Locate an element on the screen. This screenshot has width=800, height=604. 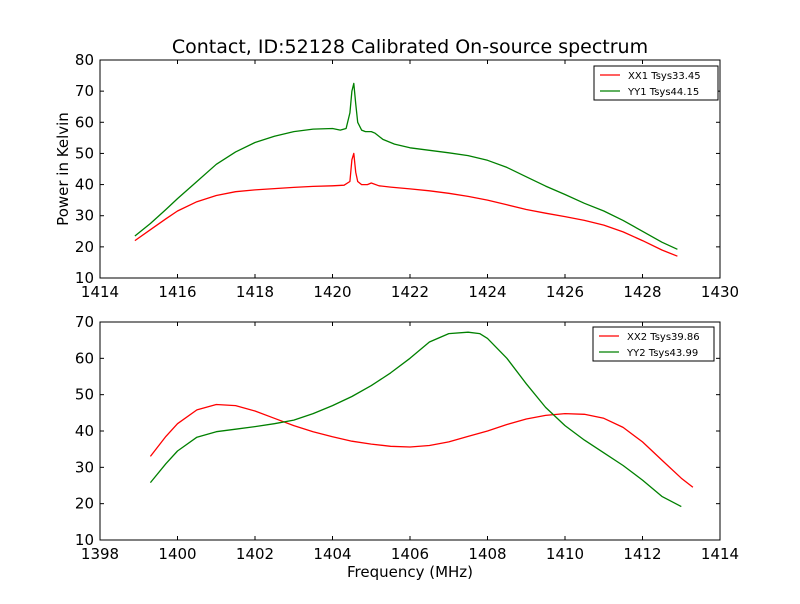
x-tick-label: 1408 is located at coordinates (487, 554).